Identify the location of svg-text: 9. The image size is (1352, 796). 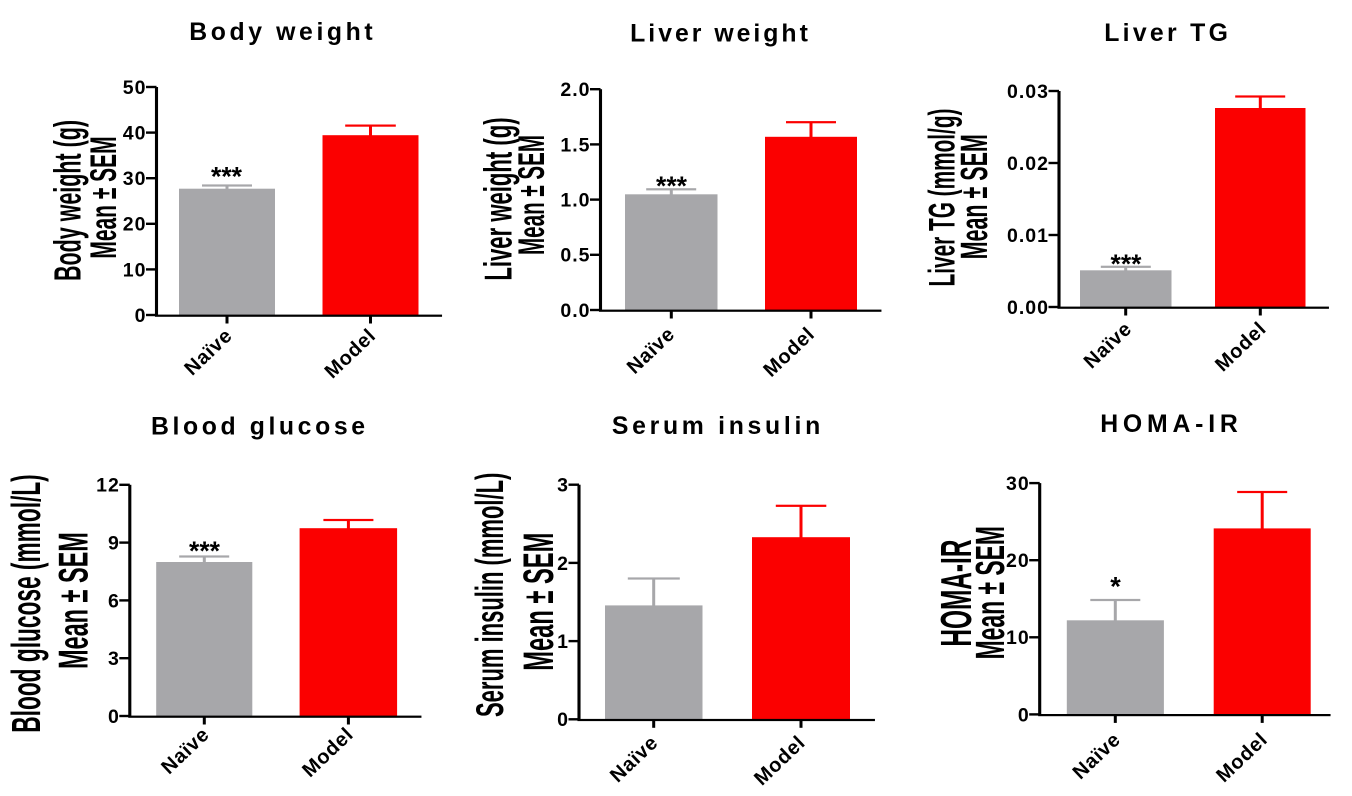
(114, 544).